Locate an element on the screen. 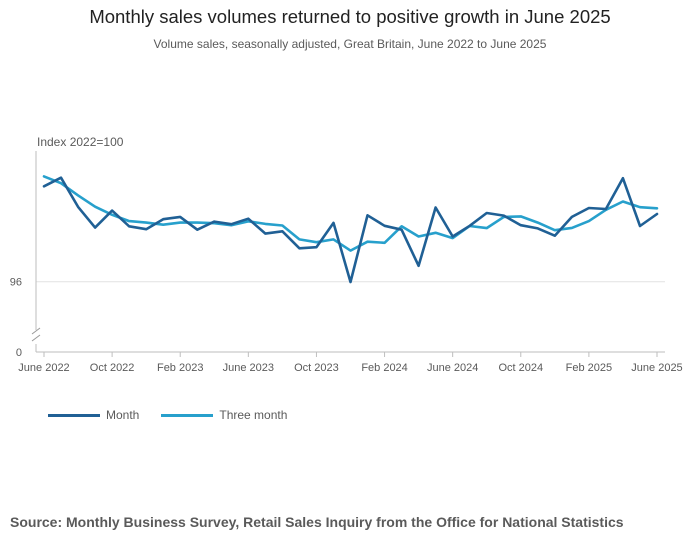 This screenshot has width=700, height=549. legend-label-three-month: Three month is located at coordinates (253, 415).